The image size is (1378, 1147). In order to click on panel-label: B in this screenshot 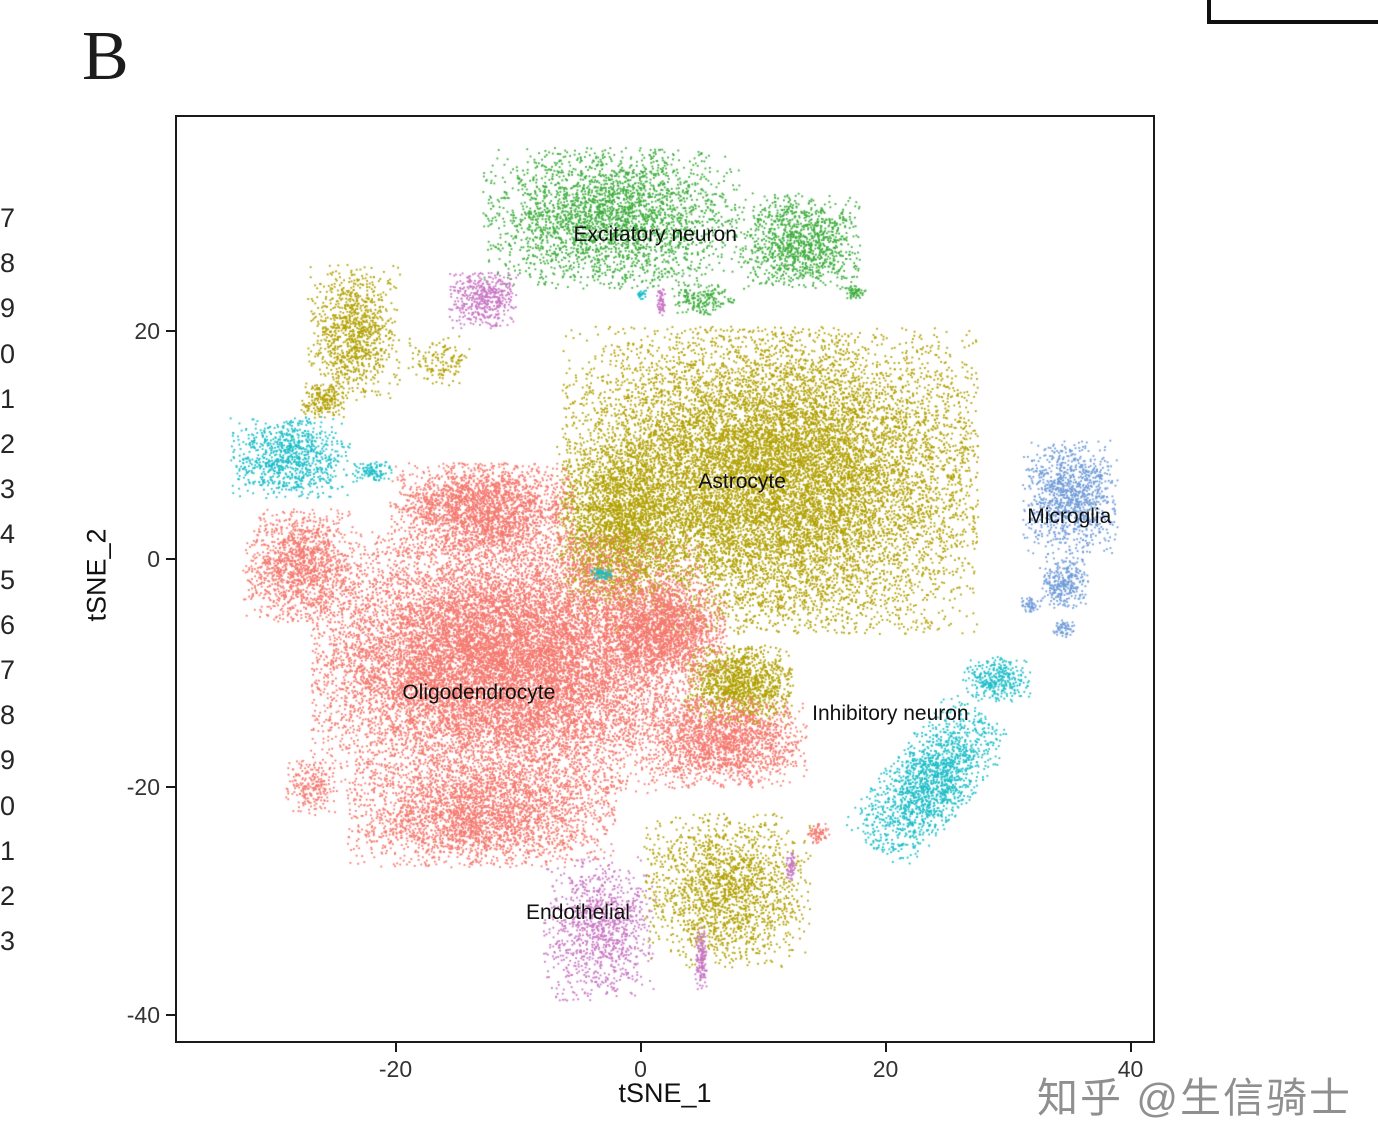, I will do `click(105, 56)`.